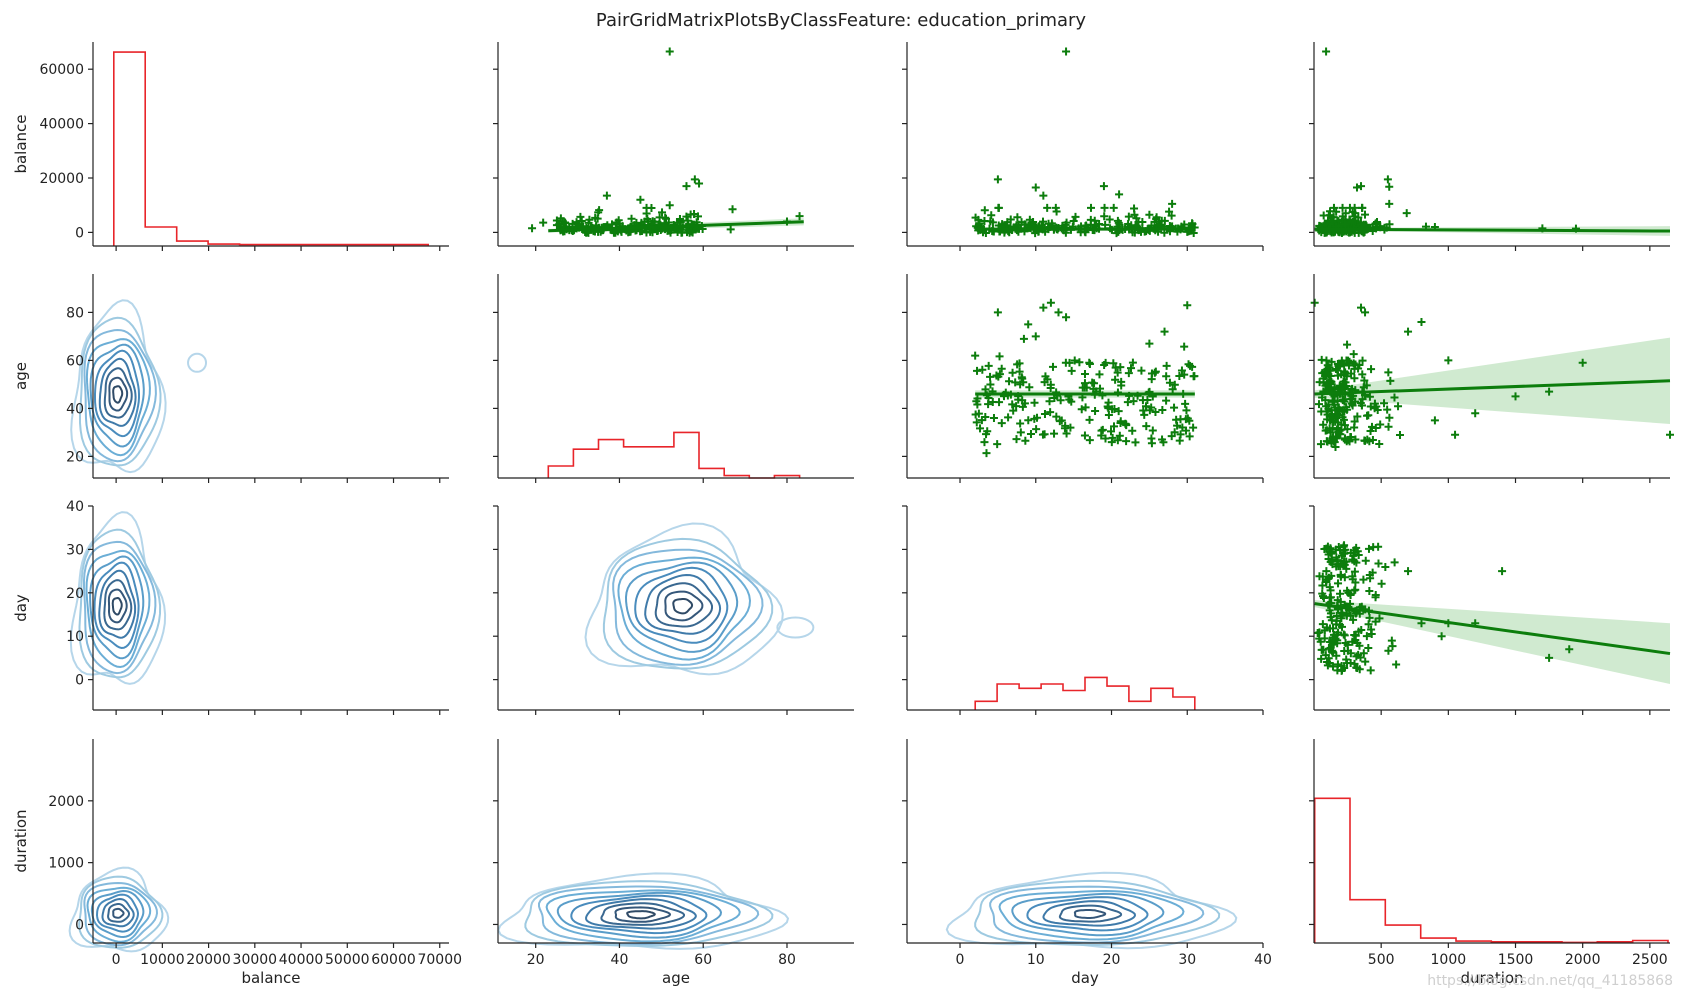 This screenshot has height=999, width=1683. I want to click on panel-duration-vs-age: 20 40 60 80 age, so click(673, 863).